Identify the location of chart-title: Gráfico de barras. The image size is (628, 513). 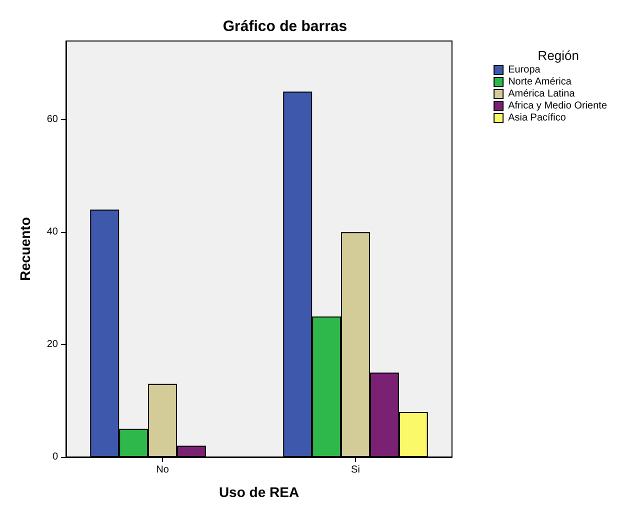
(285, 26).